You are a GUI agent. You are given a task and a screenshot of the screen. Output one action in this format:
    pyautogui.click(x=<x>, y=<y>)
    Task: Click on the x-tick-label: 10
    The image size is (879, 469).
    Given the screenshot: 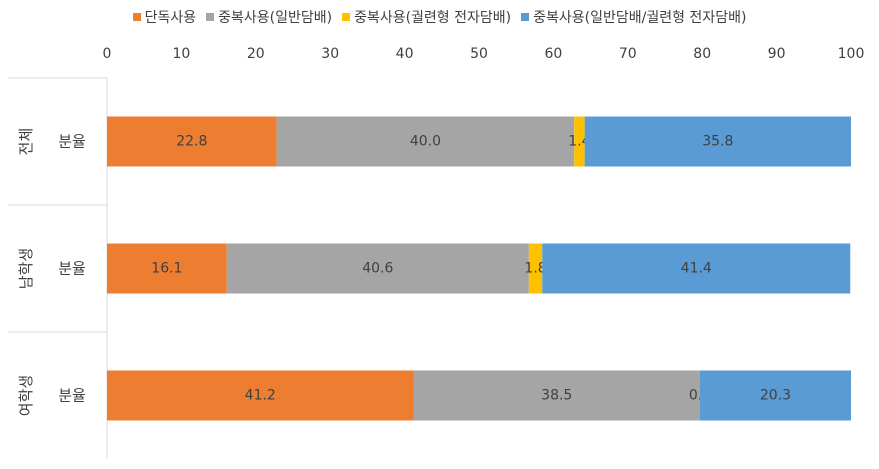 What is the action you would take?
    pyautogui.click(x=181, y=54)
    